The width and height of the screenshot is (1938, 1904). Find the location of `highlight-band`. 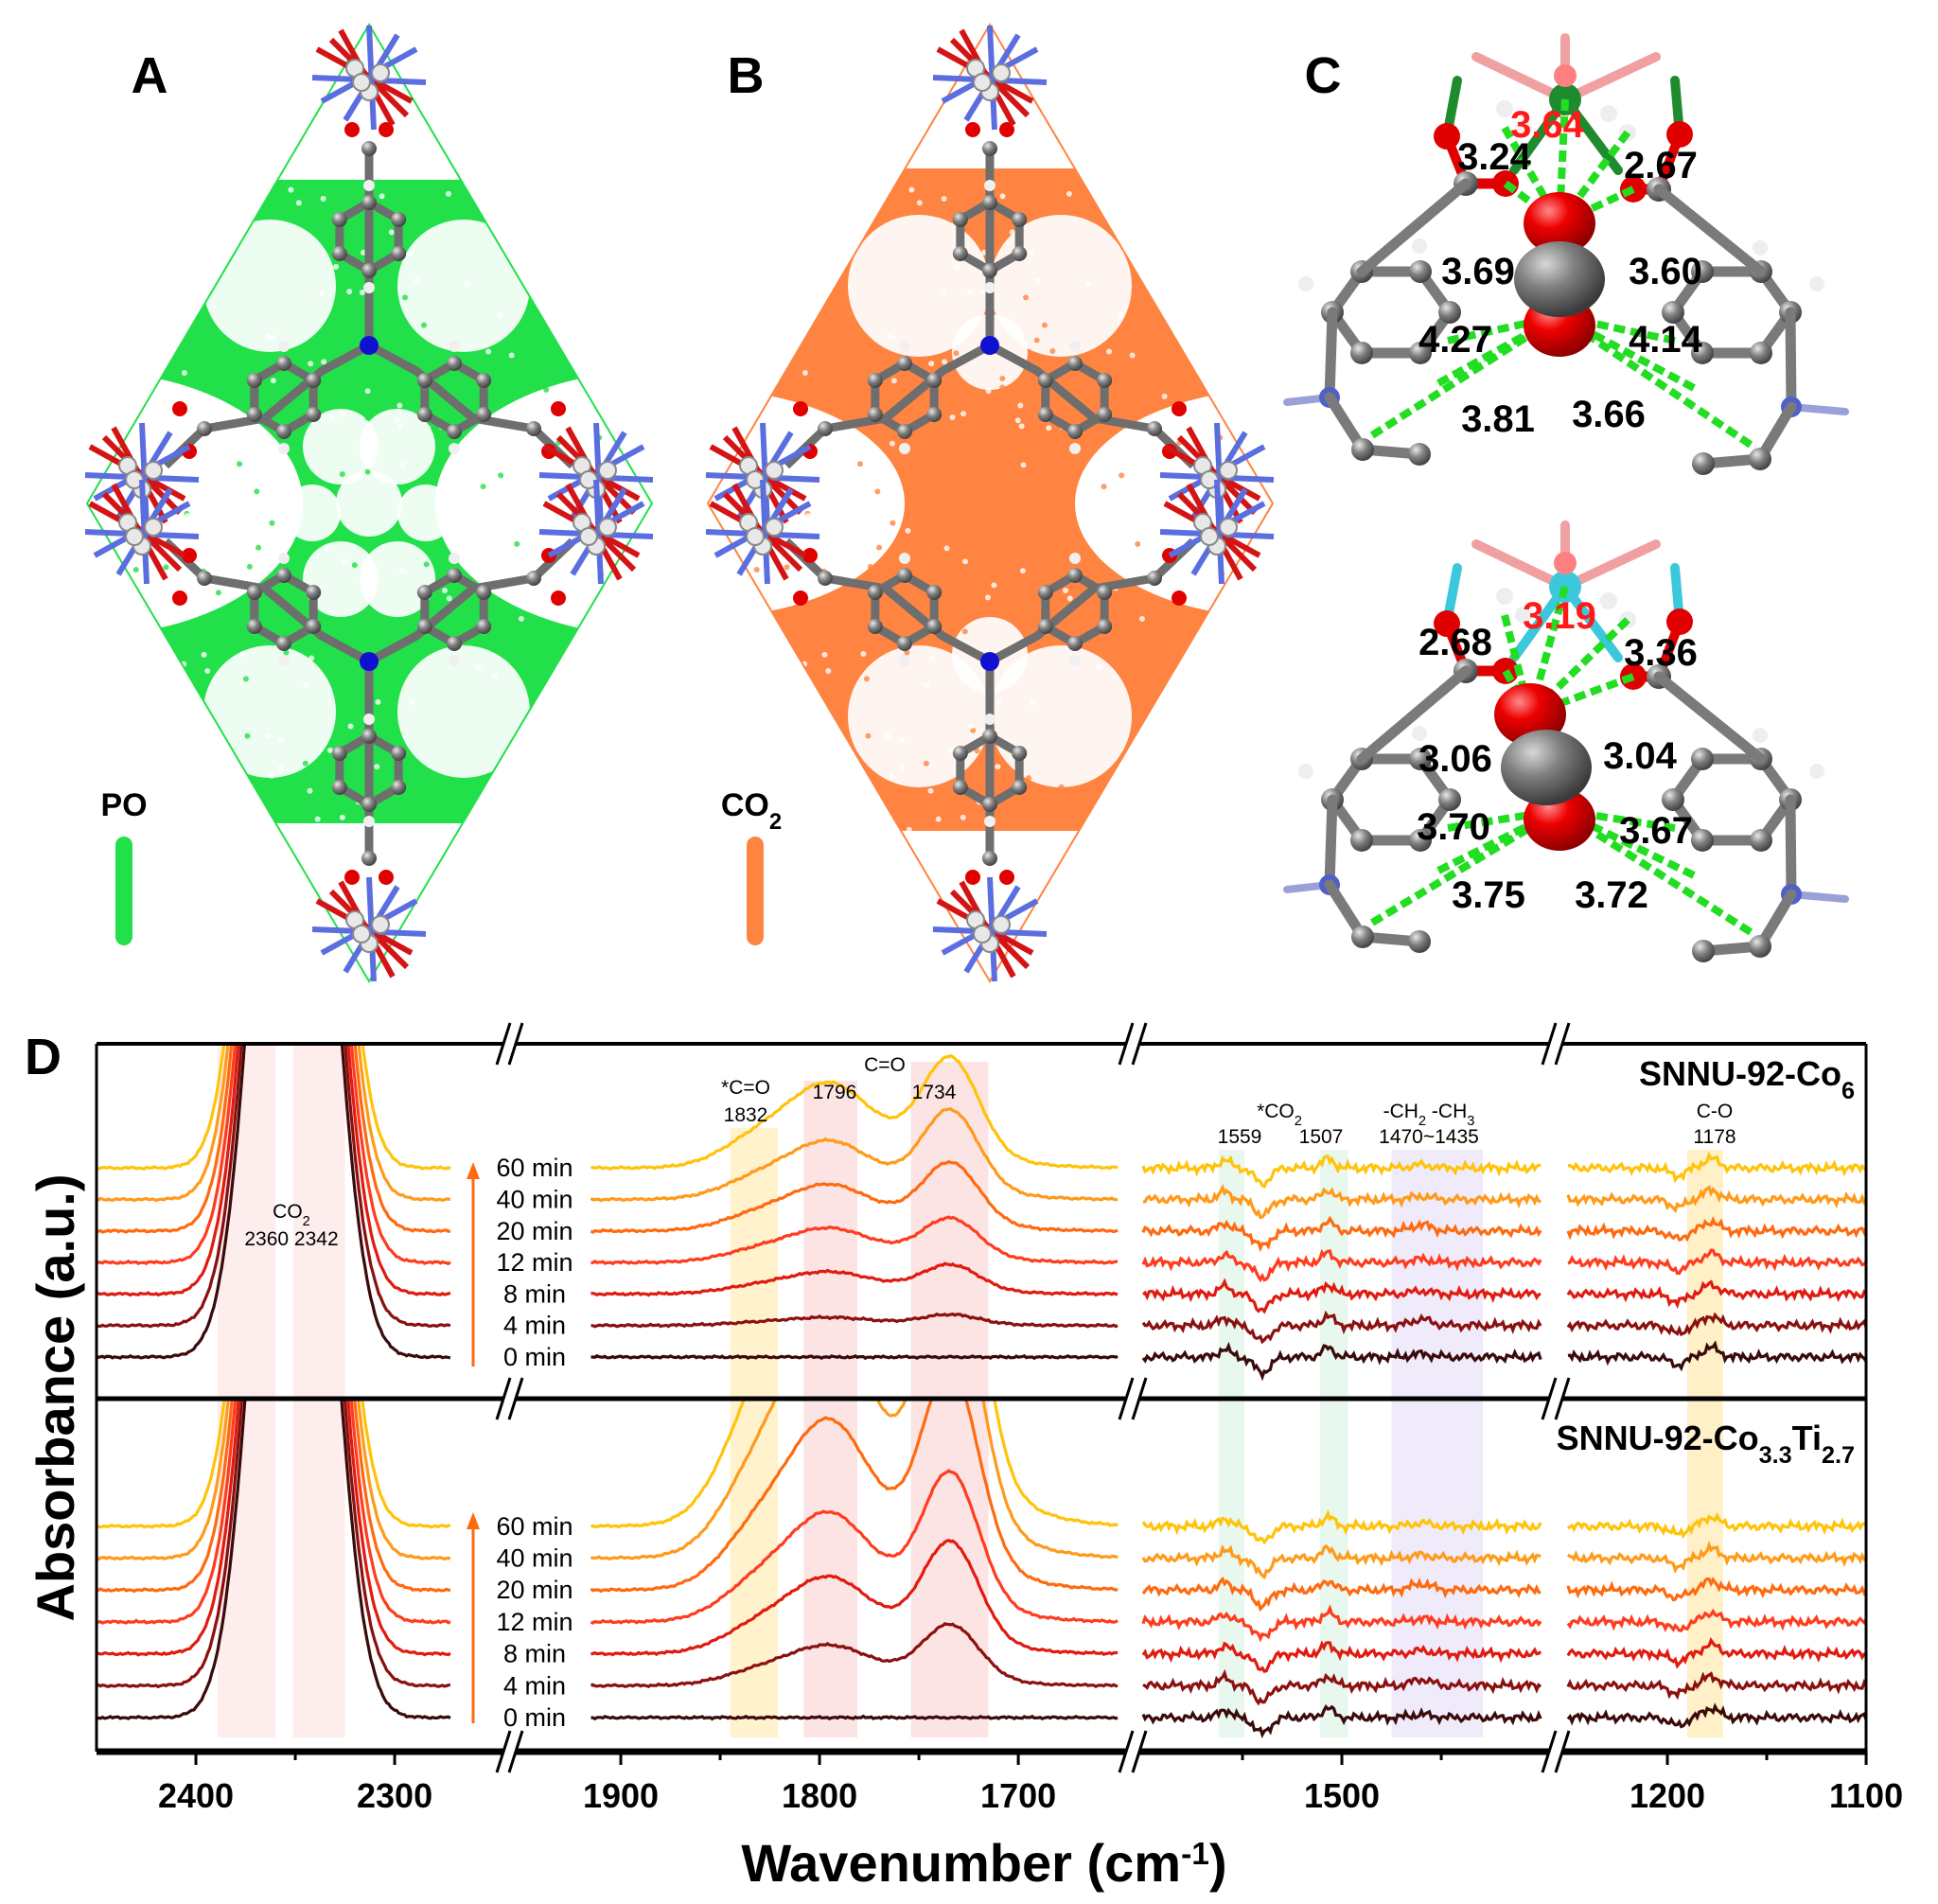

highlight-band is located at coordinates (1705, 1443).